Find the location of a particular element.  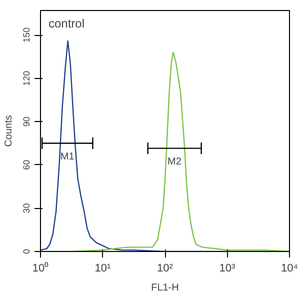

y-tick-label: 120 is located at coordinates (27, 78).